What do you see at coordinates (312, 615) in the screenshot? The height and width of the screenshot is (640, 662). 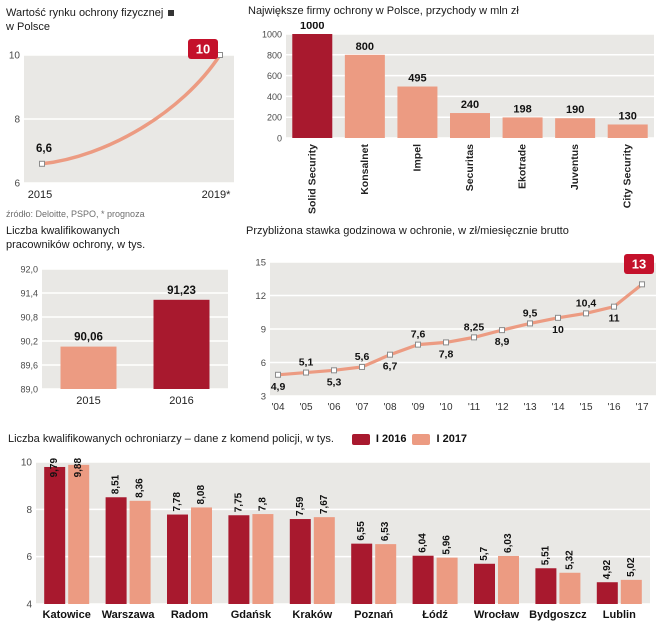 I see `x-category-label: Kraków` at bounding box center [312, 615].